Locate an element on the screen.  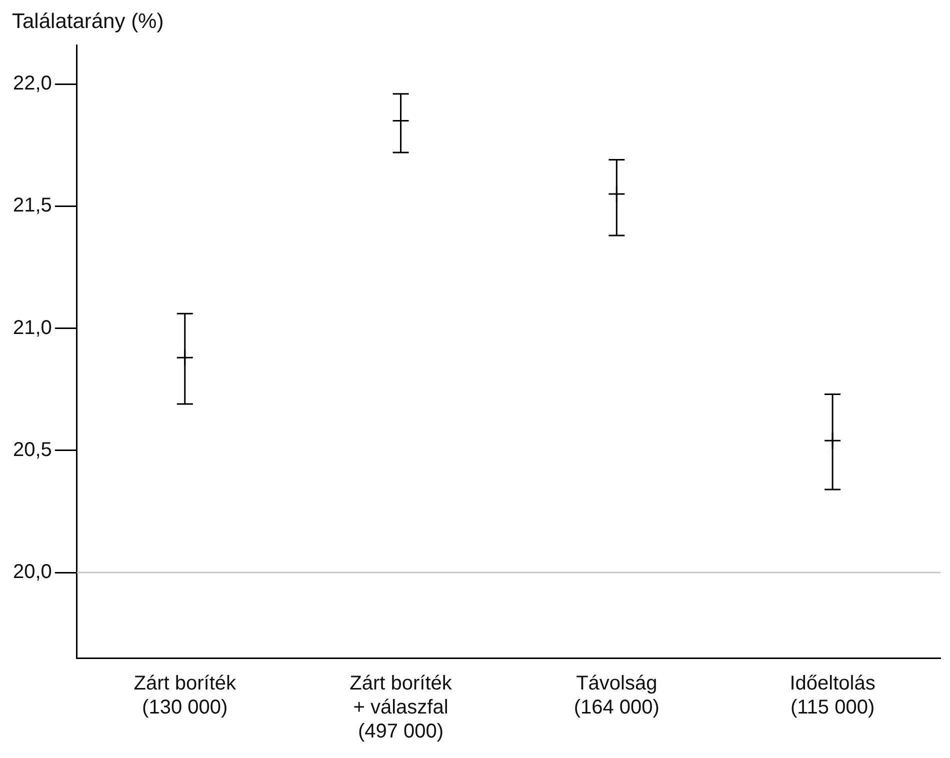
x-tick-label: Zárt boríték (130 000) is located at coordinates (185, 695).